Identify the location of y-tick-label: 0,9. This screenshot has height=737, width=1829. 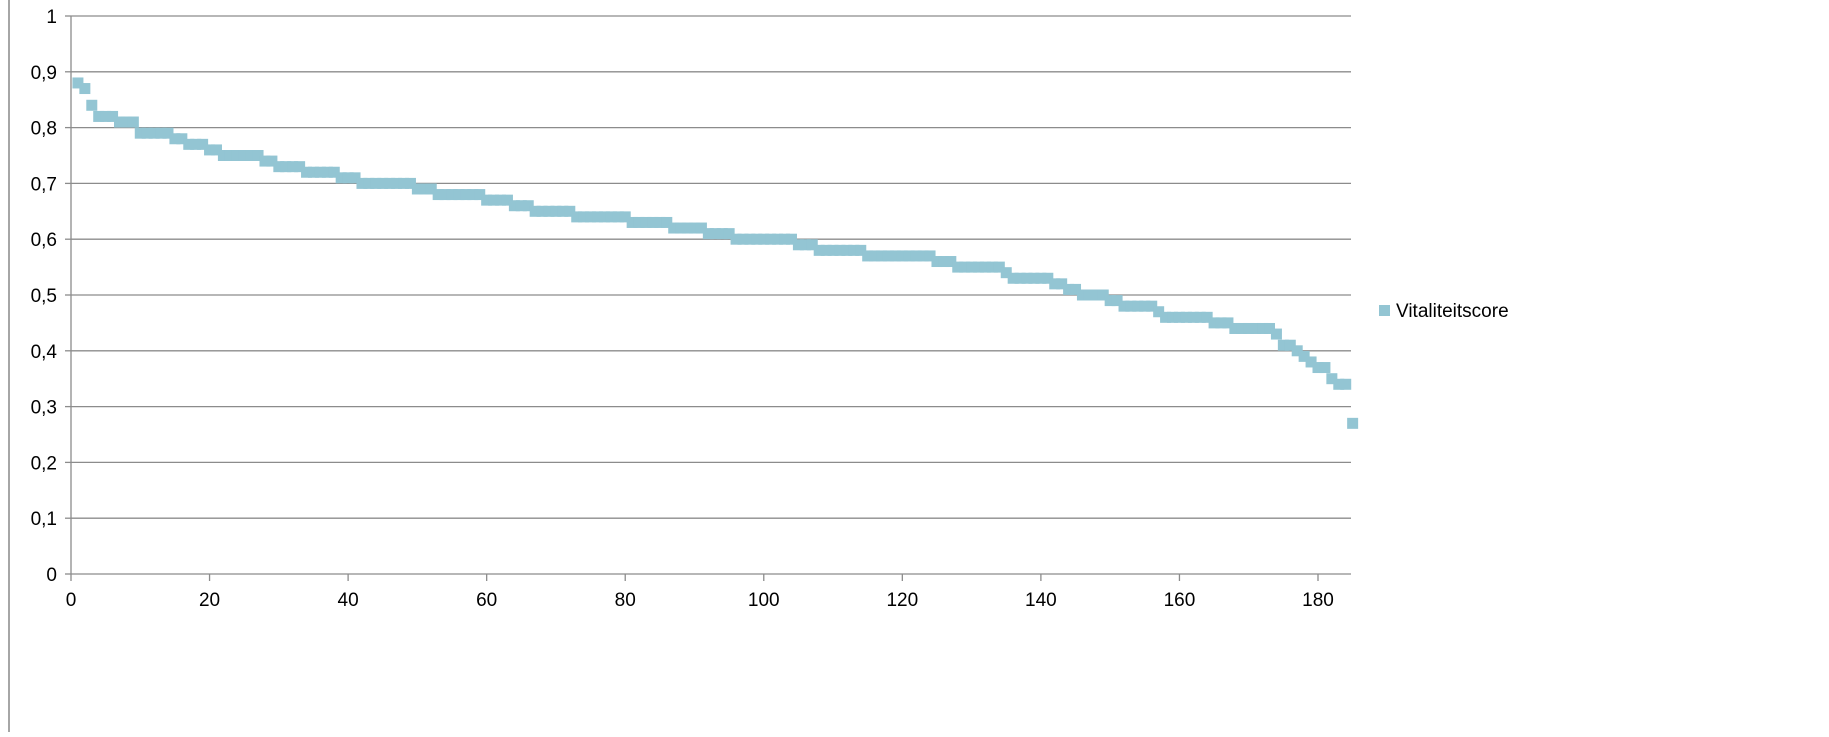
(44, 73).